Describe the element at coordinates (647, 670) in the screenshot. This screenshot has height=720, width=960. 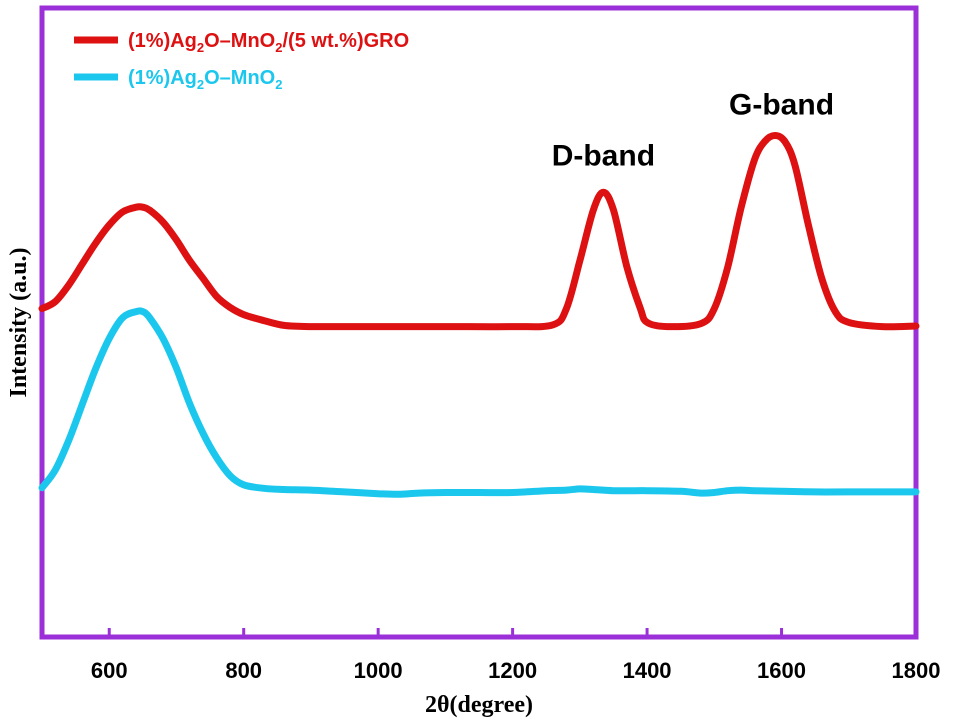
I see `x-tick-label: 1400` at that location.